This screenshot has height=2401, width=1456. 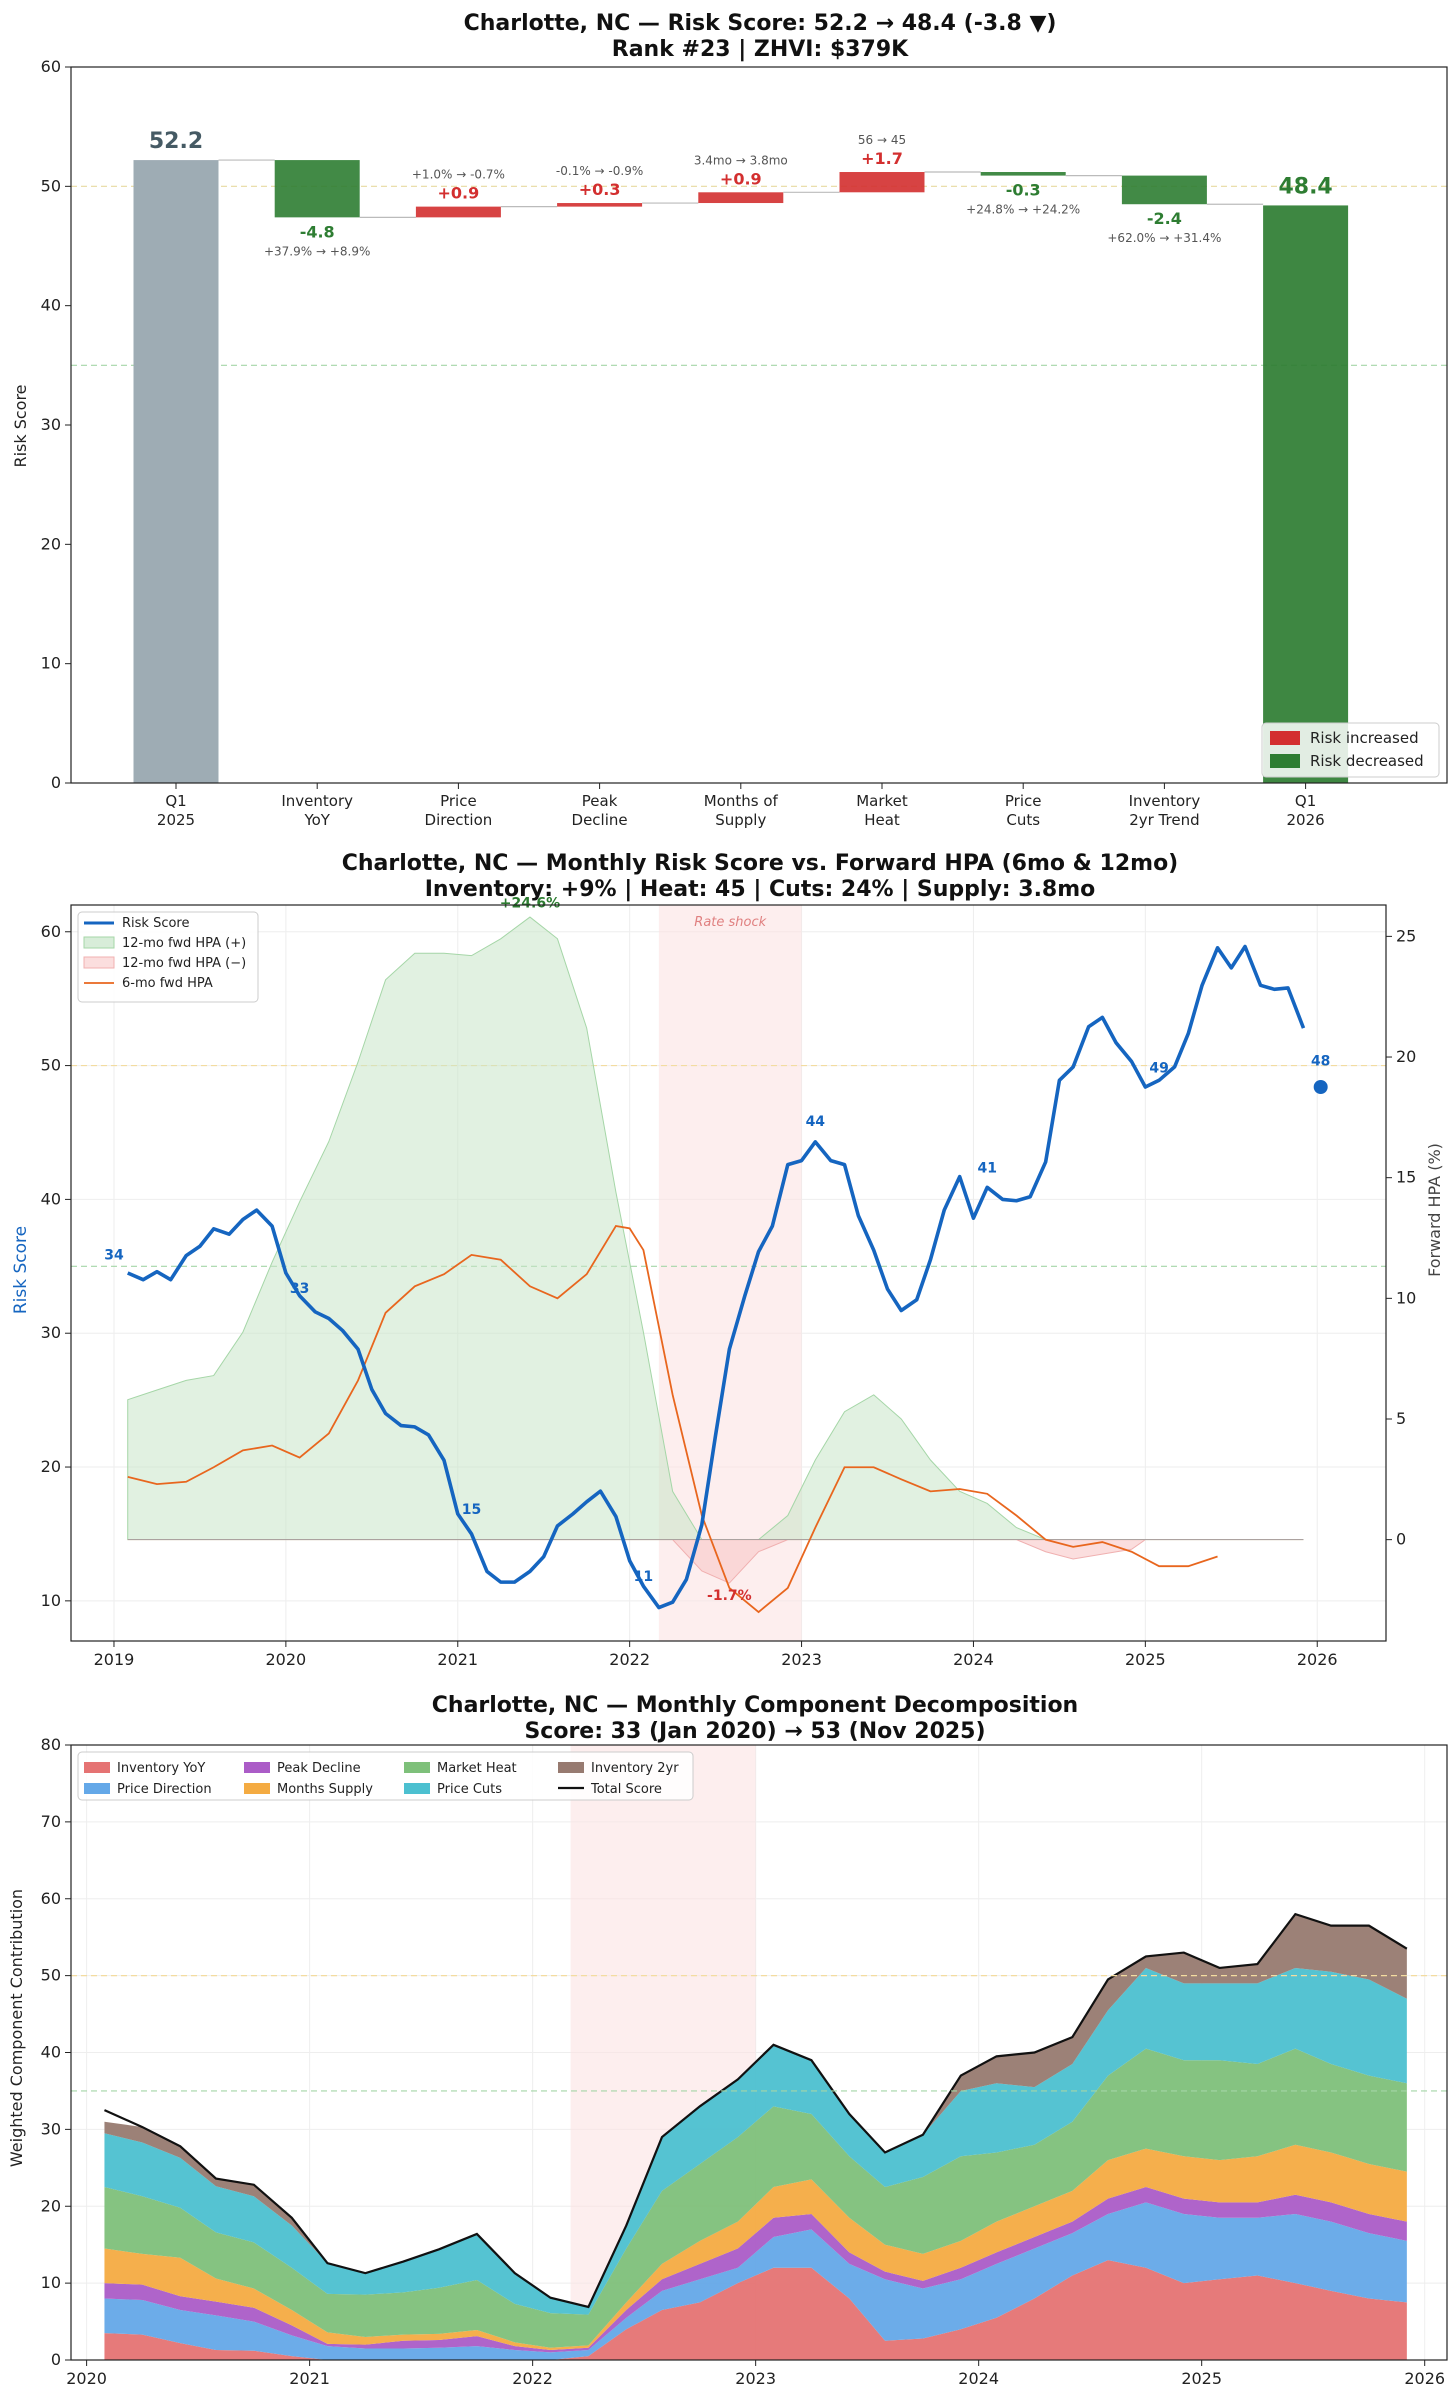 What do you see at coordinates (882, 820) in the screenshot?
I see `x-tick-label: Heat` at bounding box center [882, 820].